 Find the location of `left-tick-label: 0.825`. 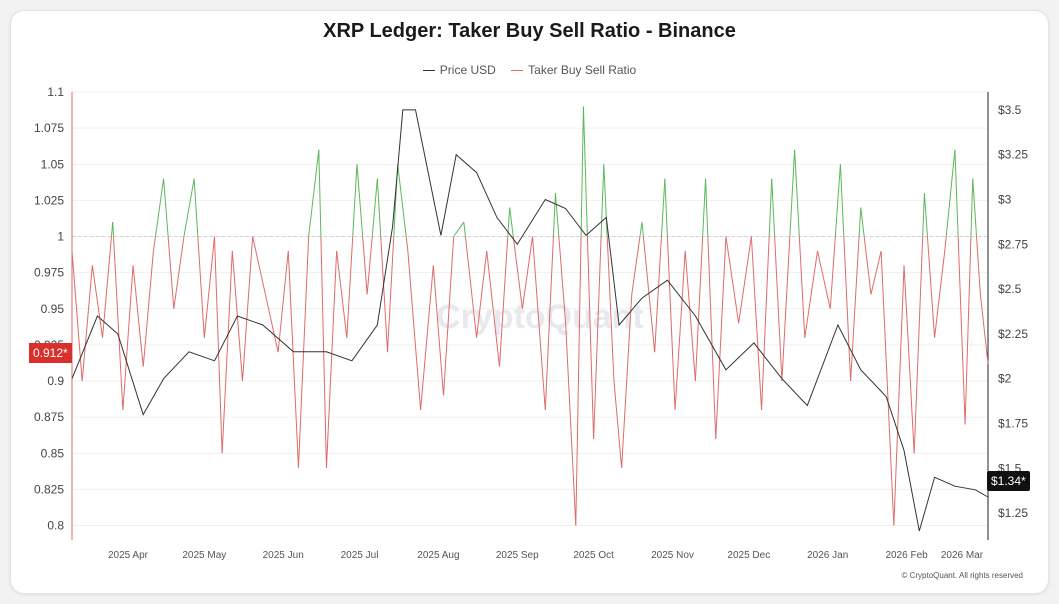

left-tick-label: 0.825 is located at coordinates (49, 489).